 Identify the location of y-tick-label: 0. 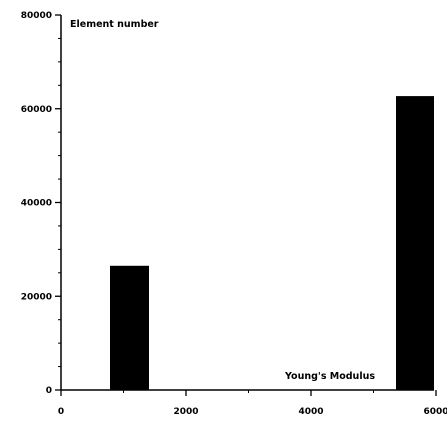
(49, 391).